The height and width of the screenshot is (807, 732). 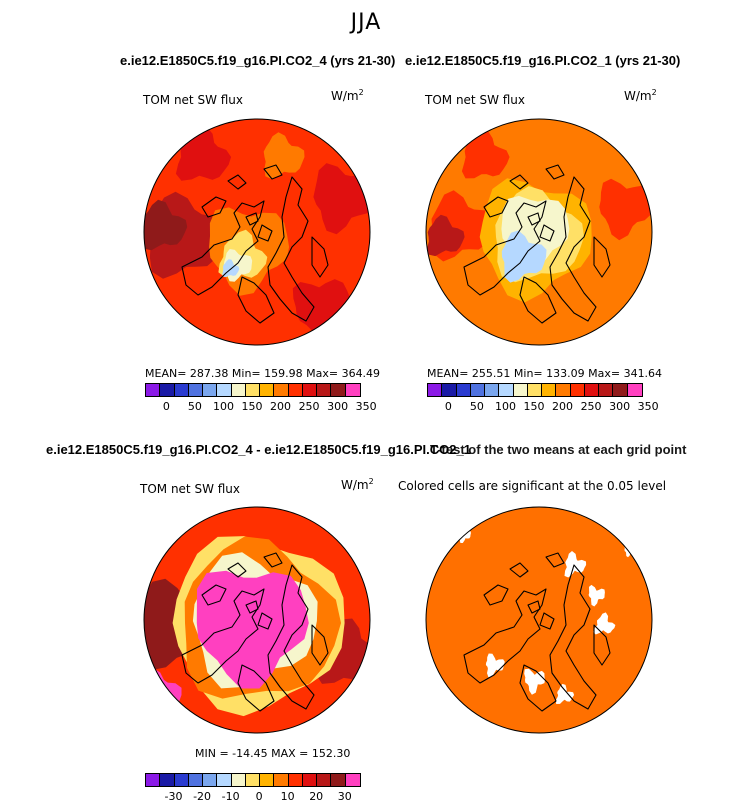 I want to click on season-title: JJA, so click(x=366, y=22).